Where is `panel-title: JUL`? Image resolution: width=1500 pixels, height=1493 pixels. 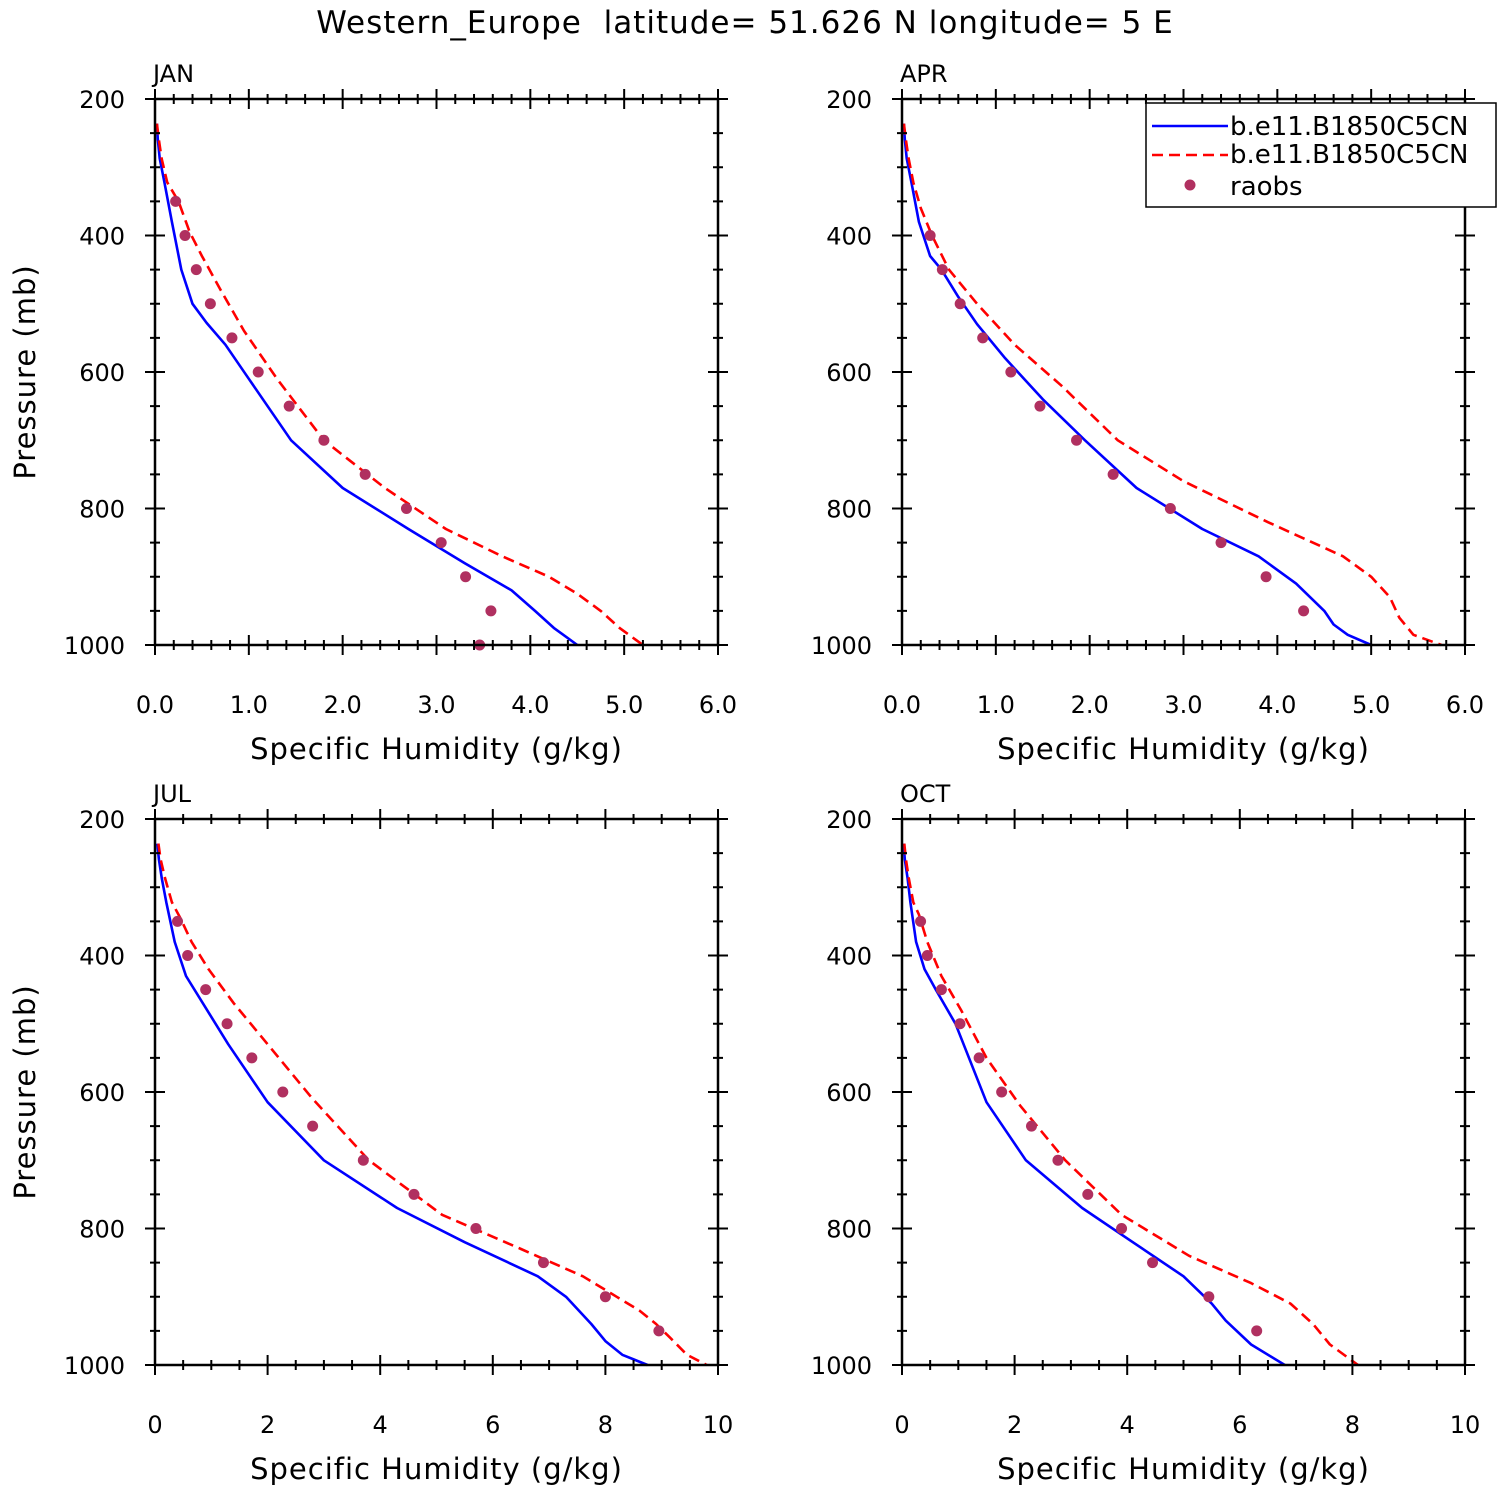
panel-title: JUL is located at coordinates (171, 794).